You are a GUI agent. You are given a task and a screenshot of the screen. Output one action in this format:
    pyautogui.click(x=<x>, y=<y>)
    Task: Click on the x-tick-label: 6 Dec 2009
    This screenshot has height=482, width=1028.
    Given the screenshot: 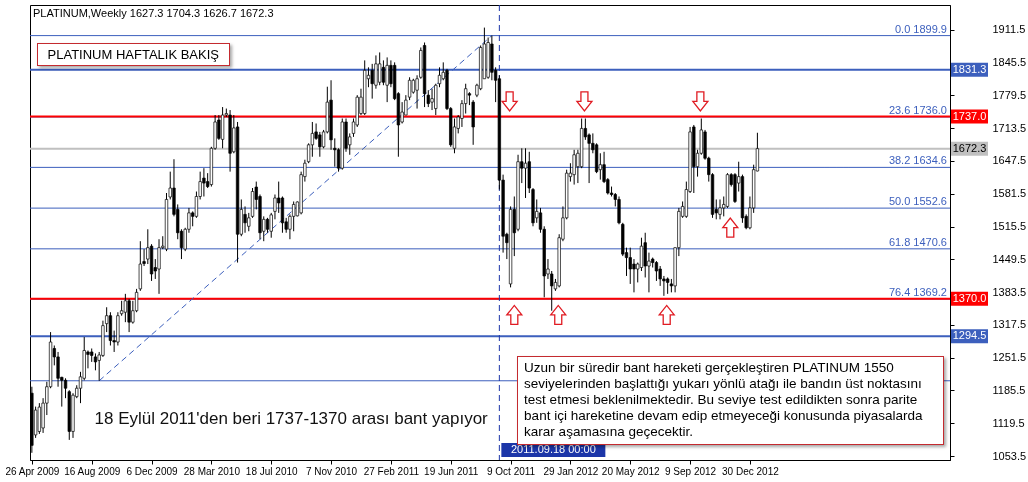 What is the action you would take?
    pyautogui.click(x=152, y=471)
    